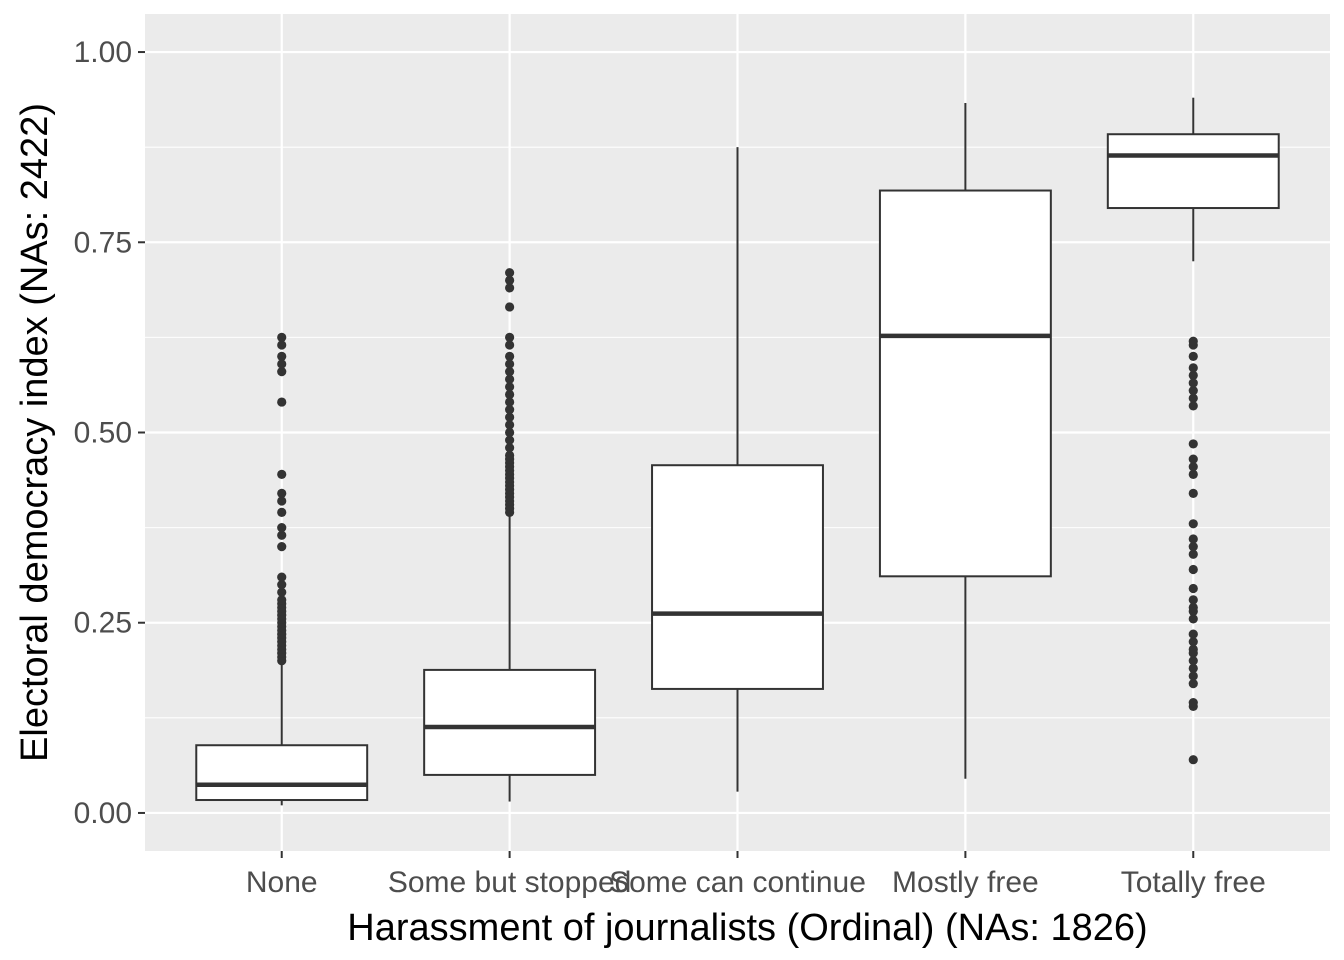 The height and width of the screenshot is (960, 1344). Describe the element at coordinates (737, 882) in the screenshot. I see `x-tick-label: Some can continue` at that location.